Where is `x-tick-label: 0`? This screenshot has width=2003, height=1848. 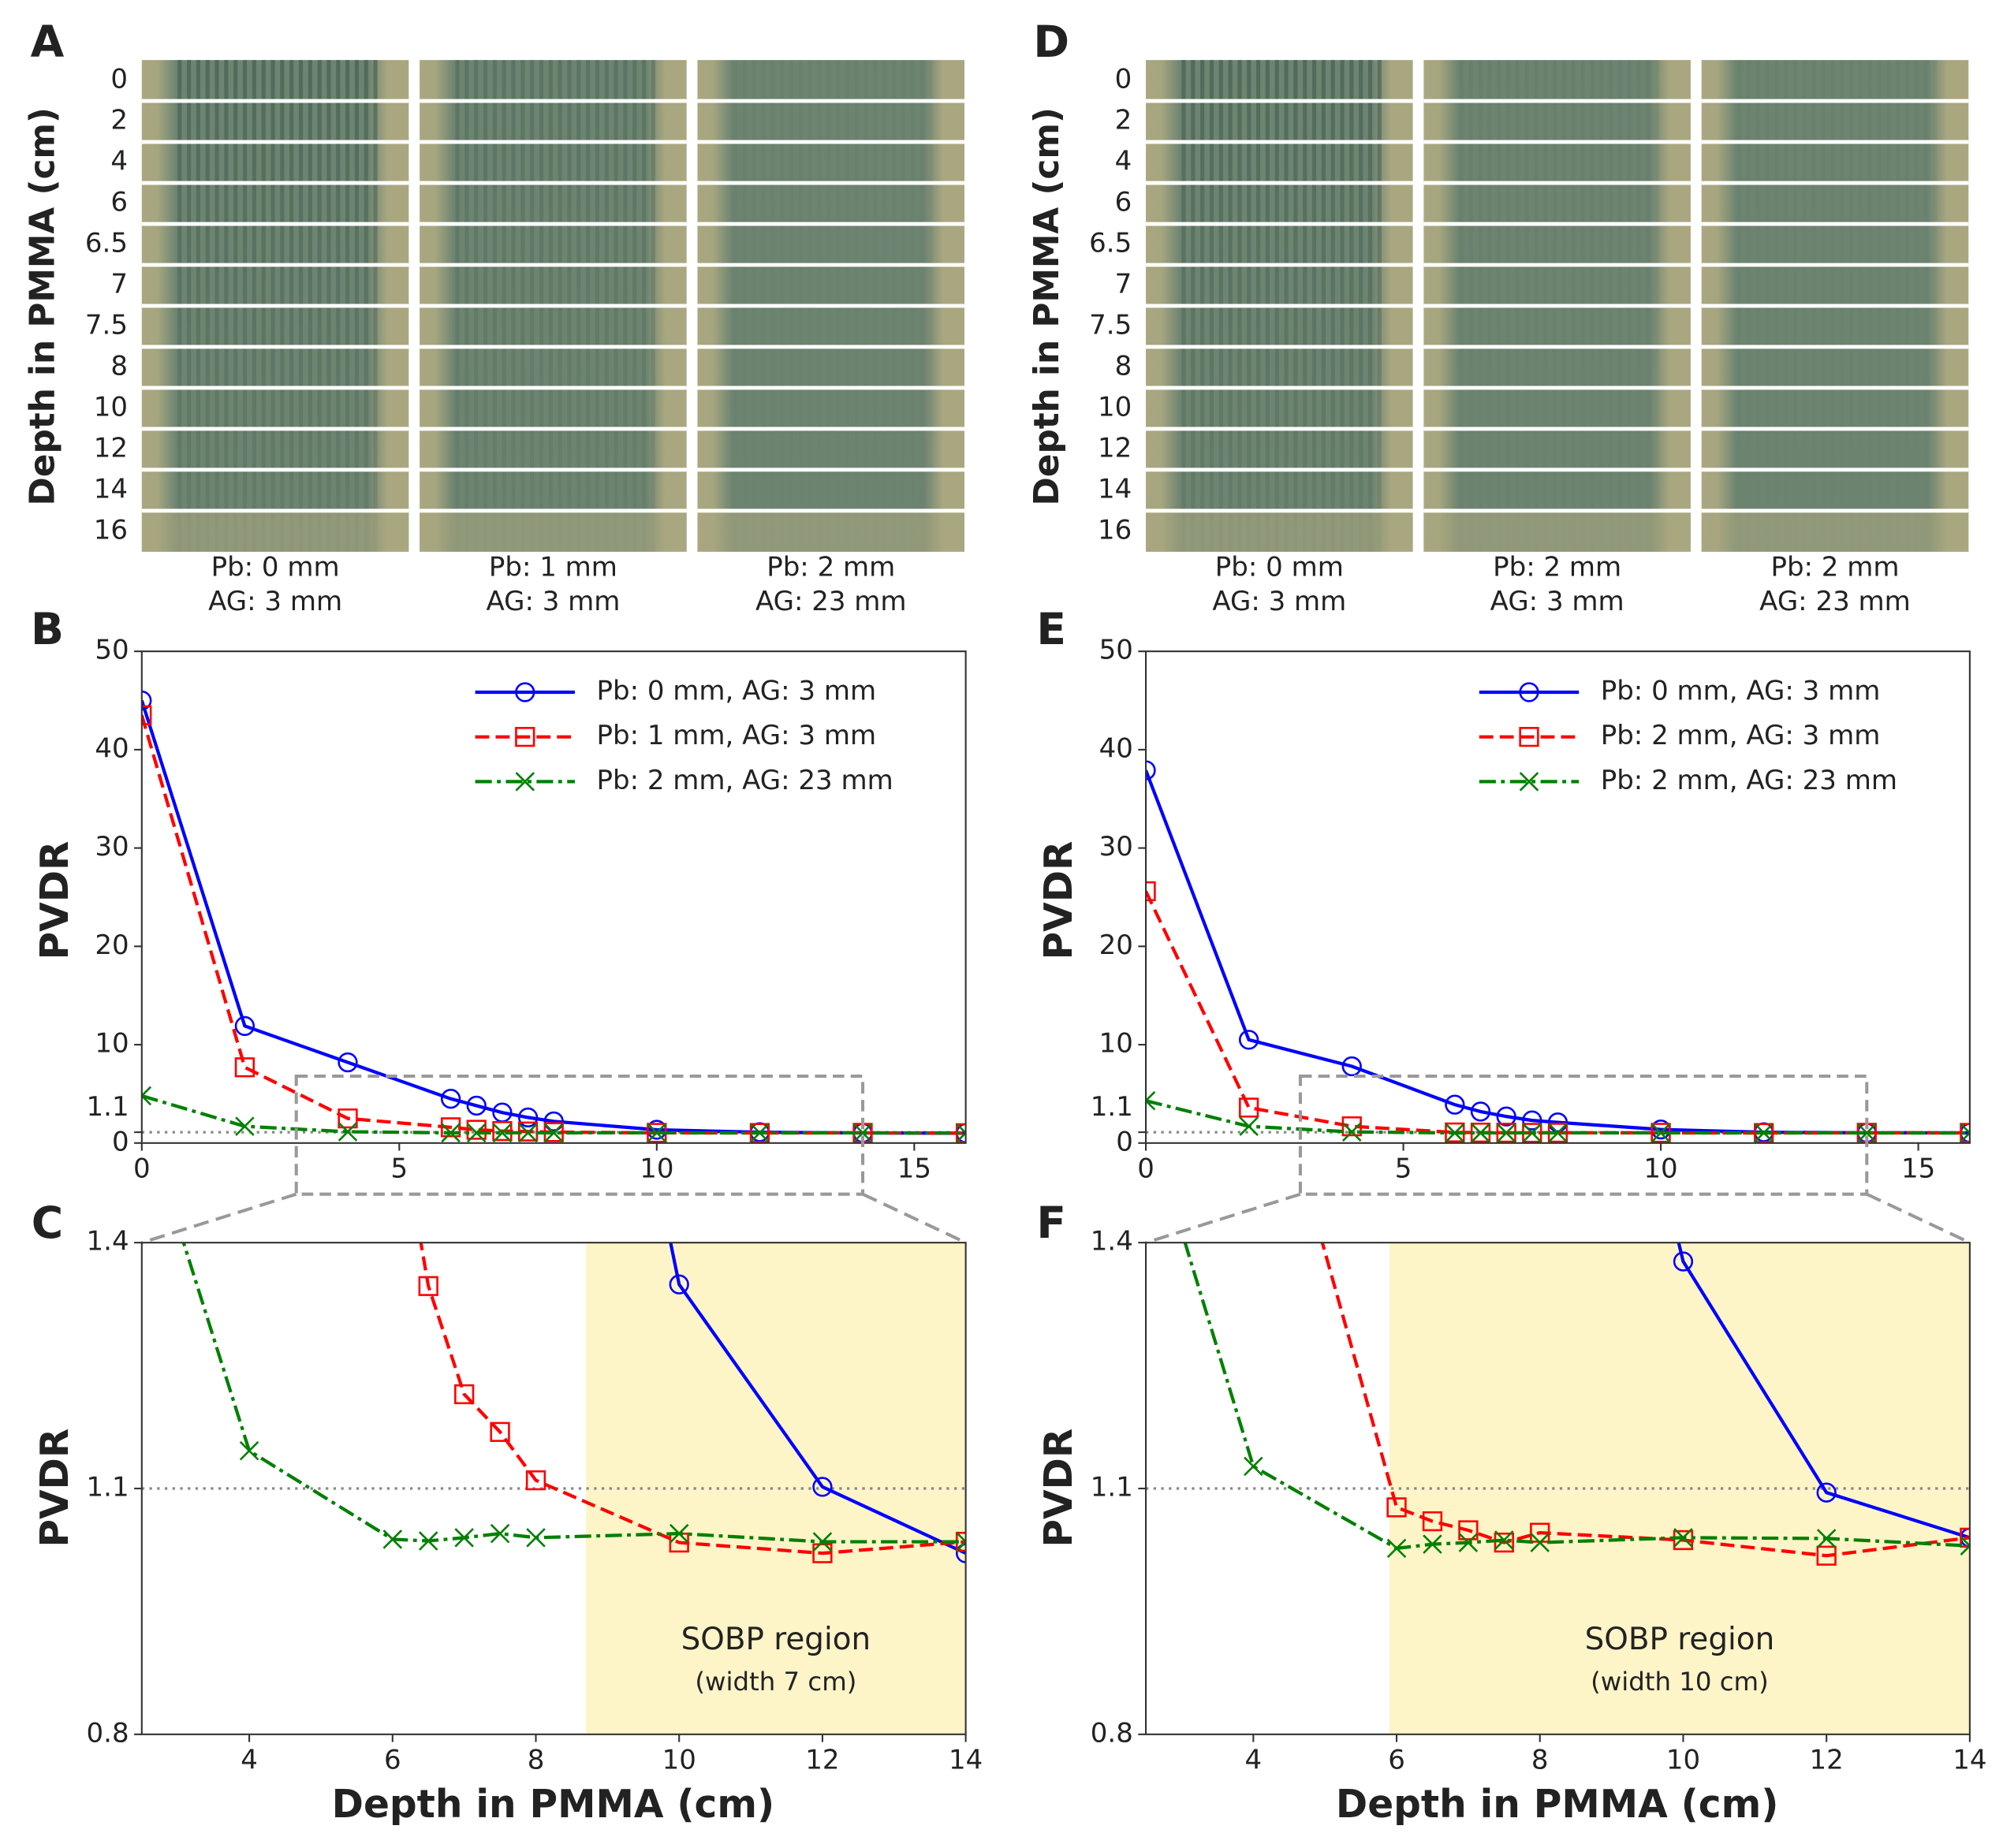 x-tick-label: 0 is located at coordinates (1145, 1168).